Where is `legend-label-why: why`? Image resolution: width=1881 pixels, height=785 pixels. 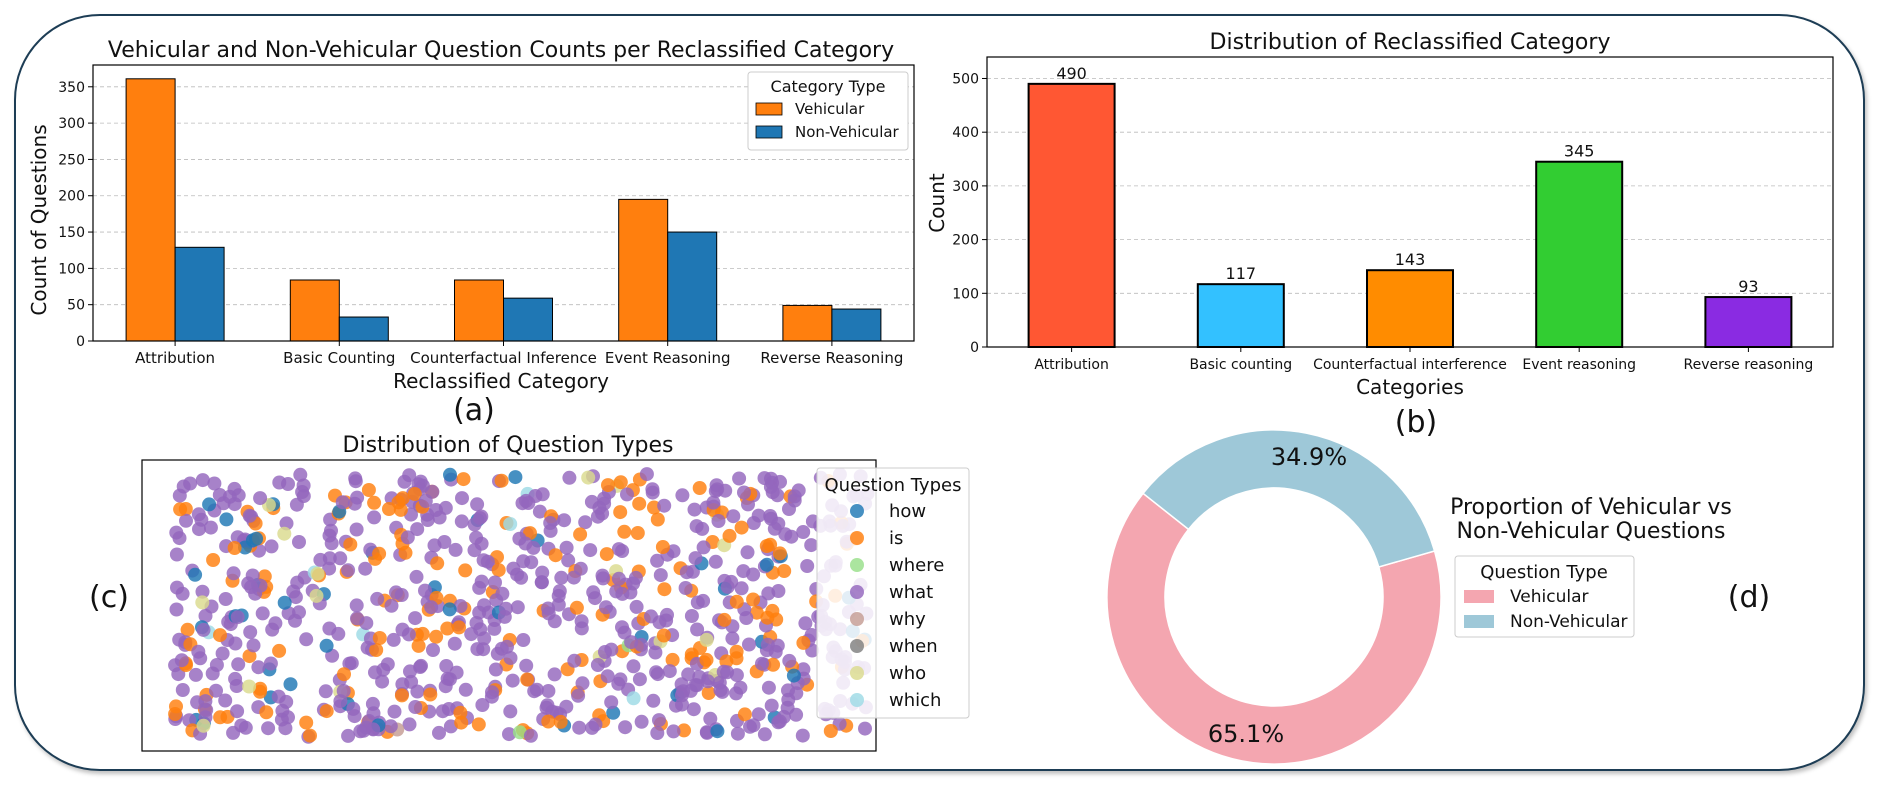
legend-label-why: why is located at coordinates (907, 619).